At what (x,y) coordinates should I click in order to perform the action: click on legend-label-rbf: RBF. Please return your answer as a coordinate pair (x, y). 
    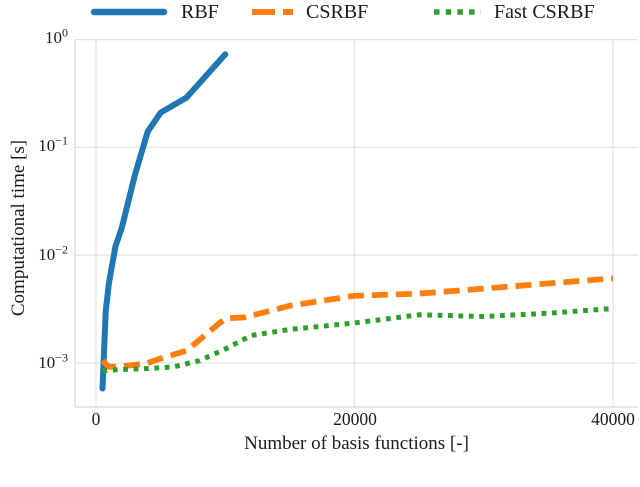
    Looking at the image, I should click on (200, 11).